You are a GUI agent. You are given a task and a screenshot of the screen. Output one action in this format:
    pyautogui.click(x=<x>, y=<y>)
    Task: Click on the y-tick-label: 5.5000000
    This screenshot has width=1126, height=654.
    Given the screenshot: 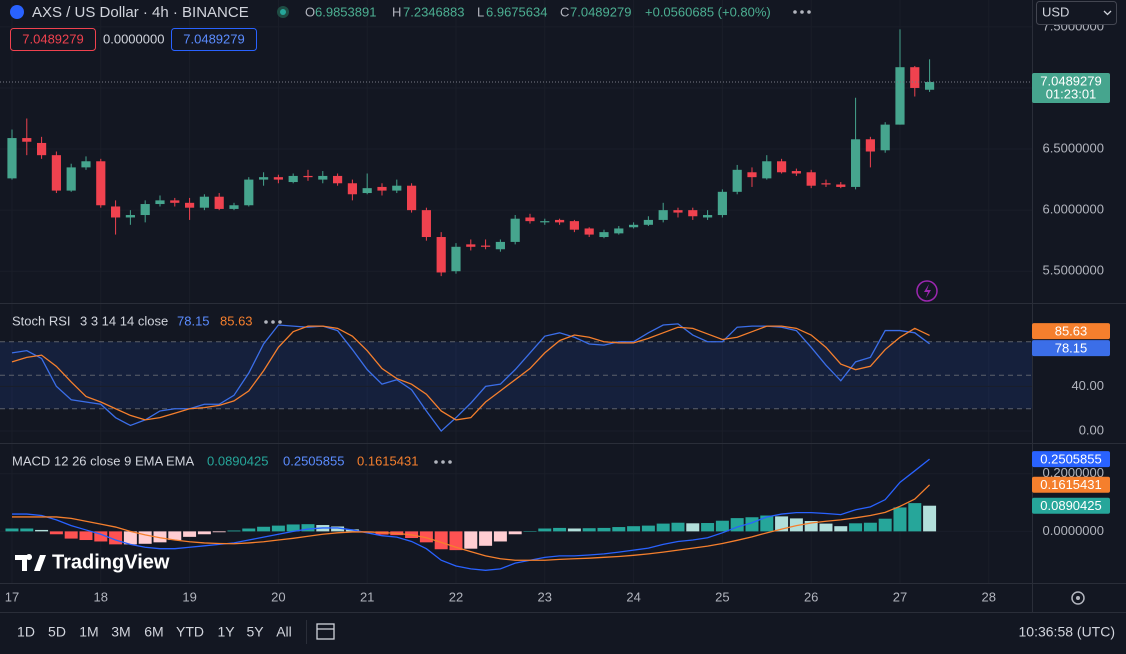 What is the action you would take?
    pyautogui.click(x=1073, y=270)
    